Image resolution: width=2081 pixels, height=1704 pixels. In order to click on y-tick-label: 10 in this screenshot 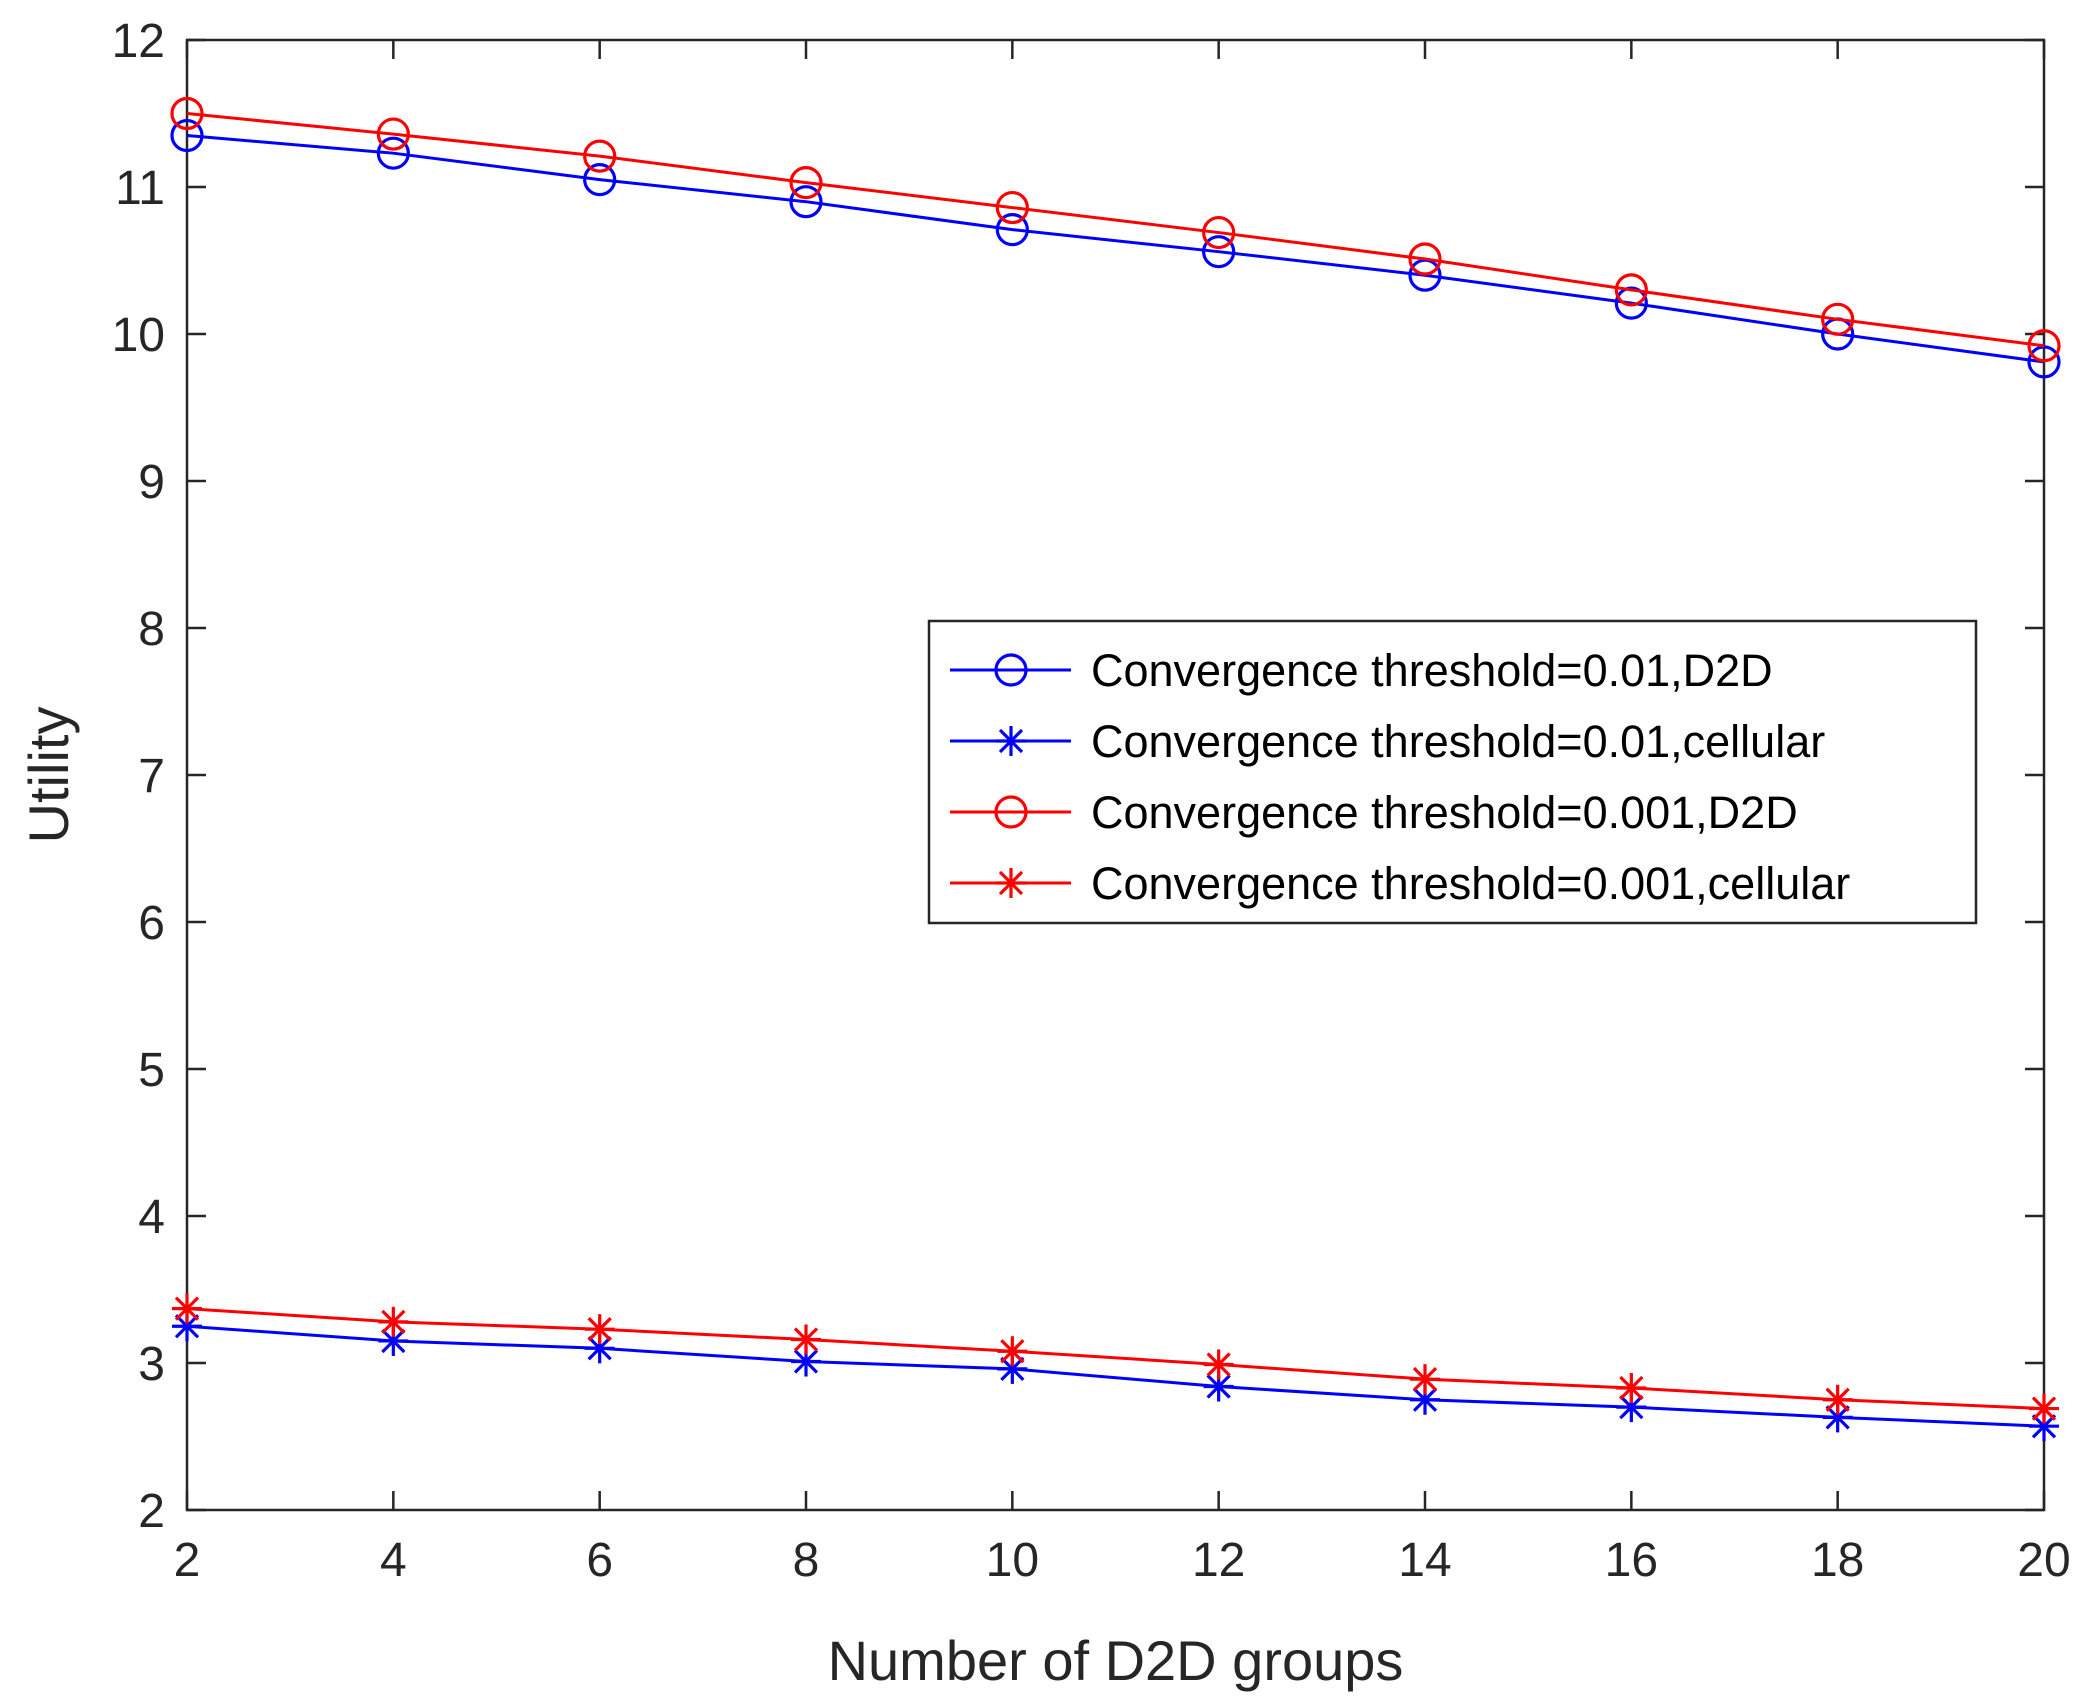, I will do `click(138, 335)`.